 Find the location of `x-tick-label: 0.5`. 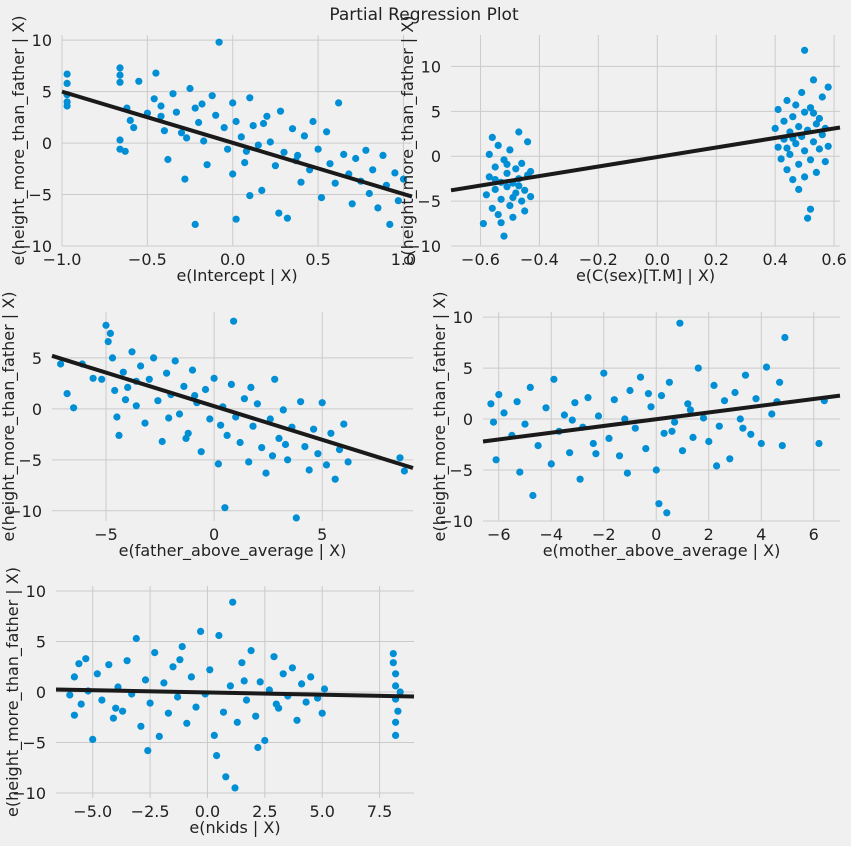

x-tick-label: 0.5 is located at coordinates (317, 259).